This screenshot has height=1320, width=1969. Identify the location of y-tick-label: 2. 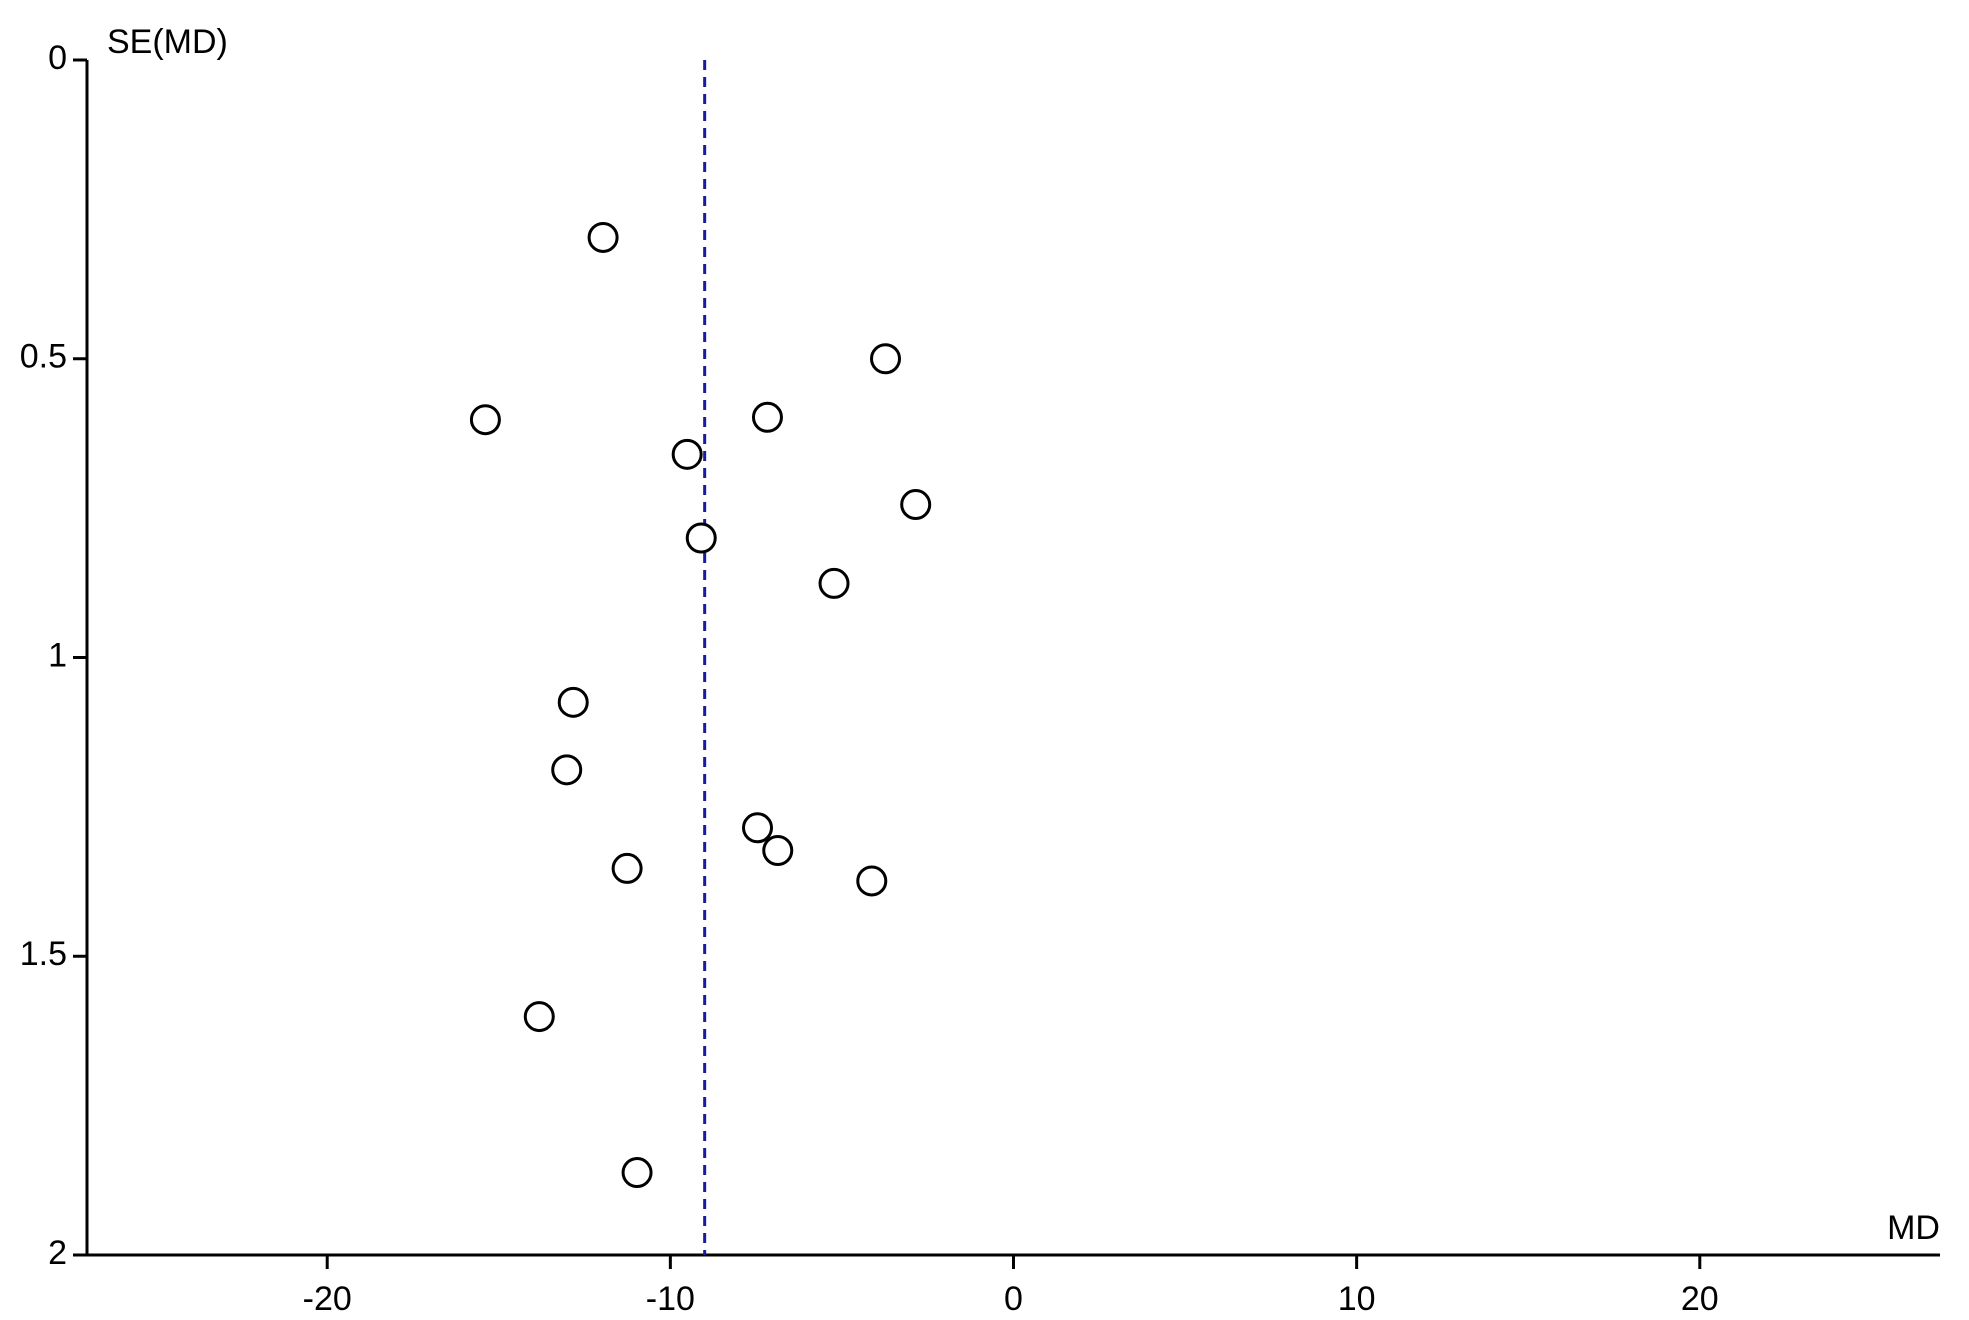
(57, 1253).